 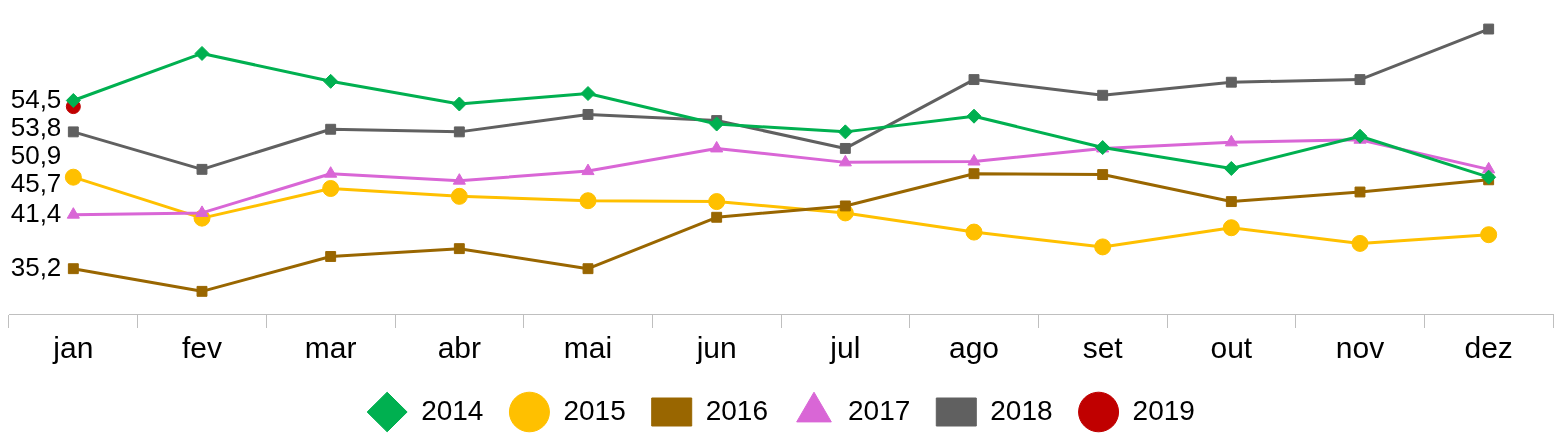 What do you see at coordinates (594, 410) in the screenshot?
I see `legend-label: 2015` at bounding box center [594, 410].